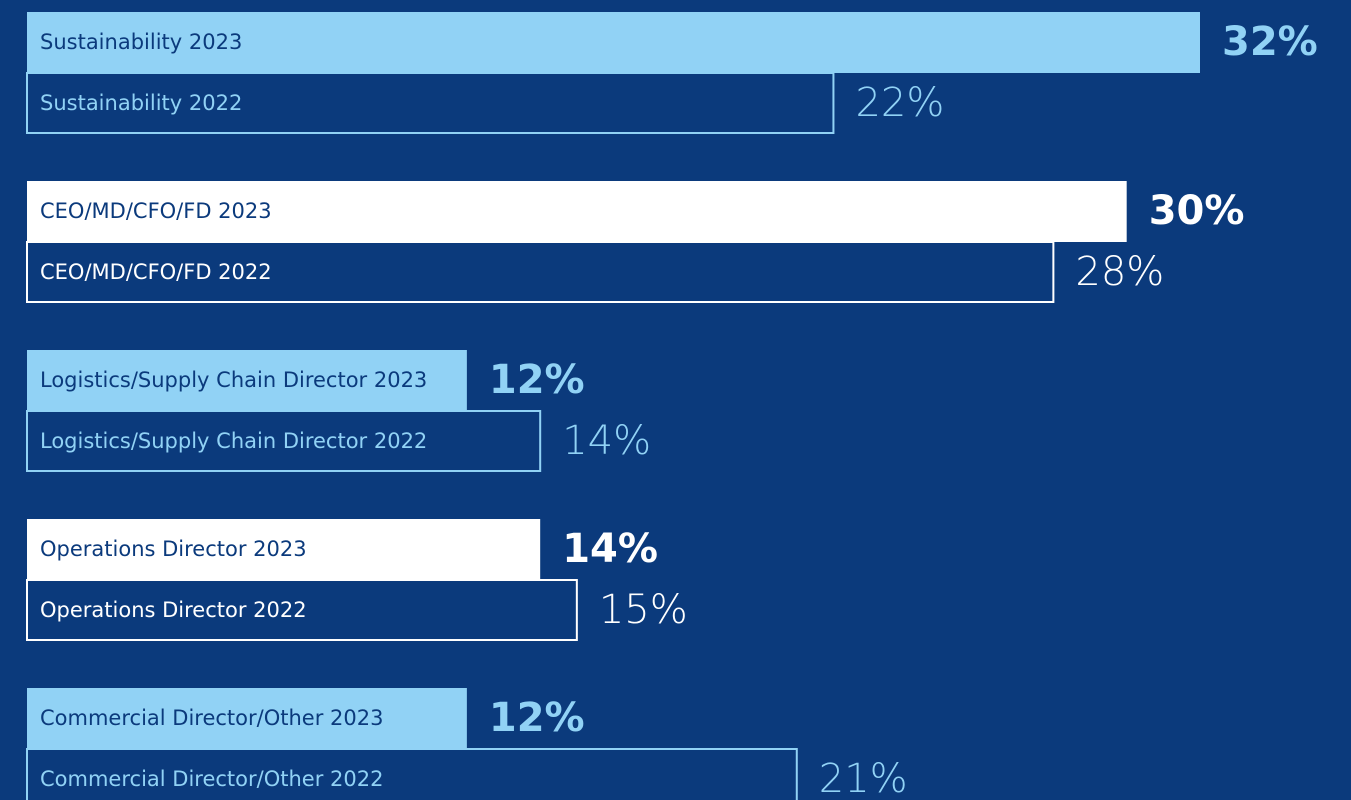 The image size is (1351, 800). What do you see at coordinates (211, 779) in the screenshot?
I see `bar-label: Commercial Director/Other 2022` at bounding box center [211, 779].